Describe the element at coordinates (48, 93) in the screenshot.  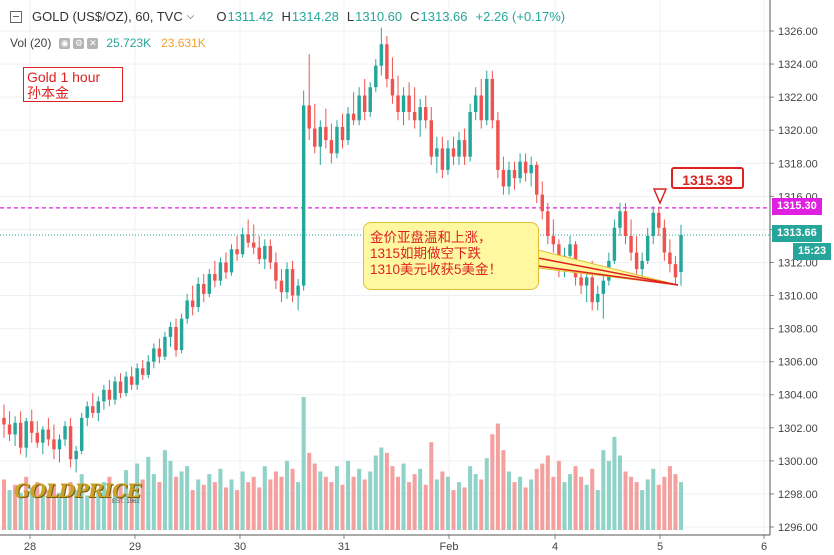
I see `annotation-author-line: 孙本金` at that location.